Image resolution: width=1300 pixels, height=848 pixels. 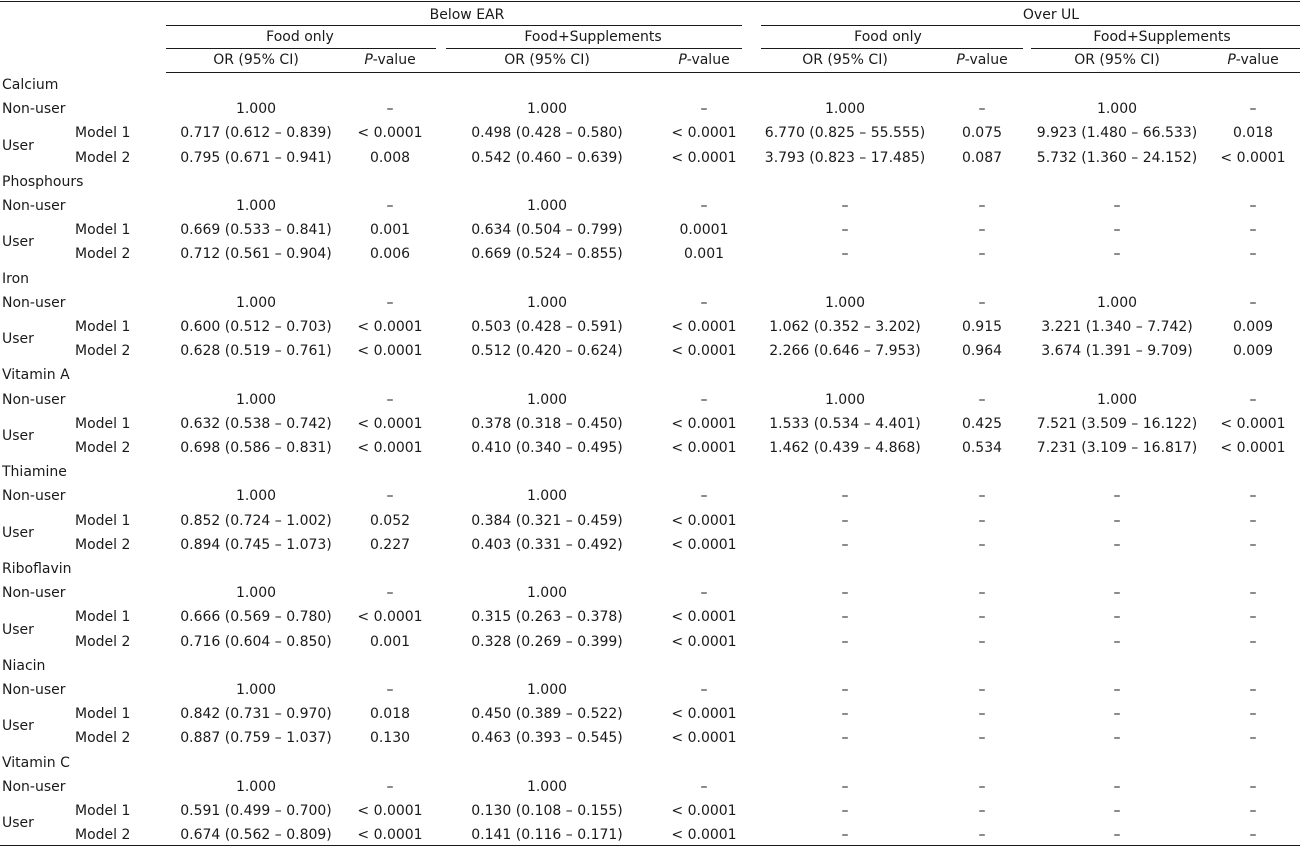 I want to click on table-cell: 0.052, so click(x=390, y=520).